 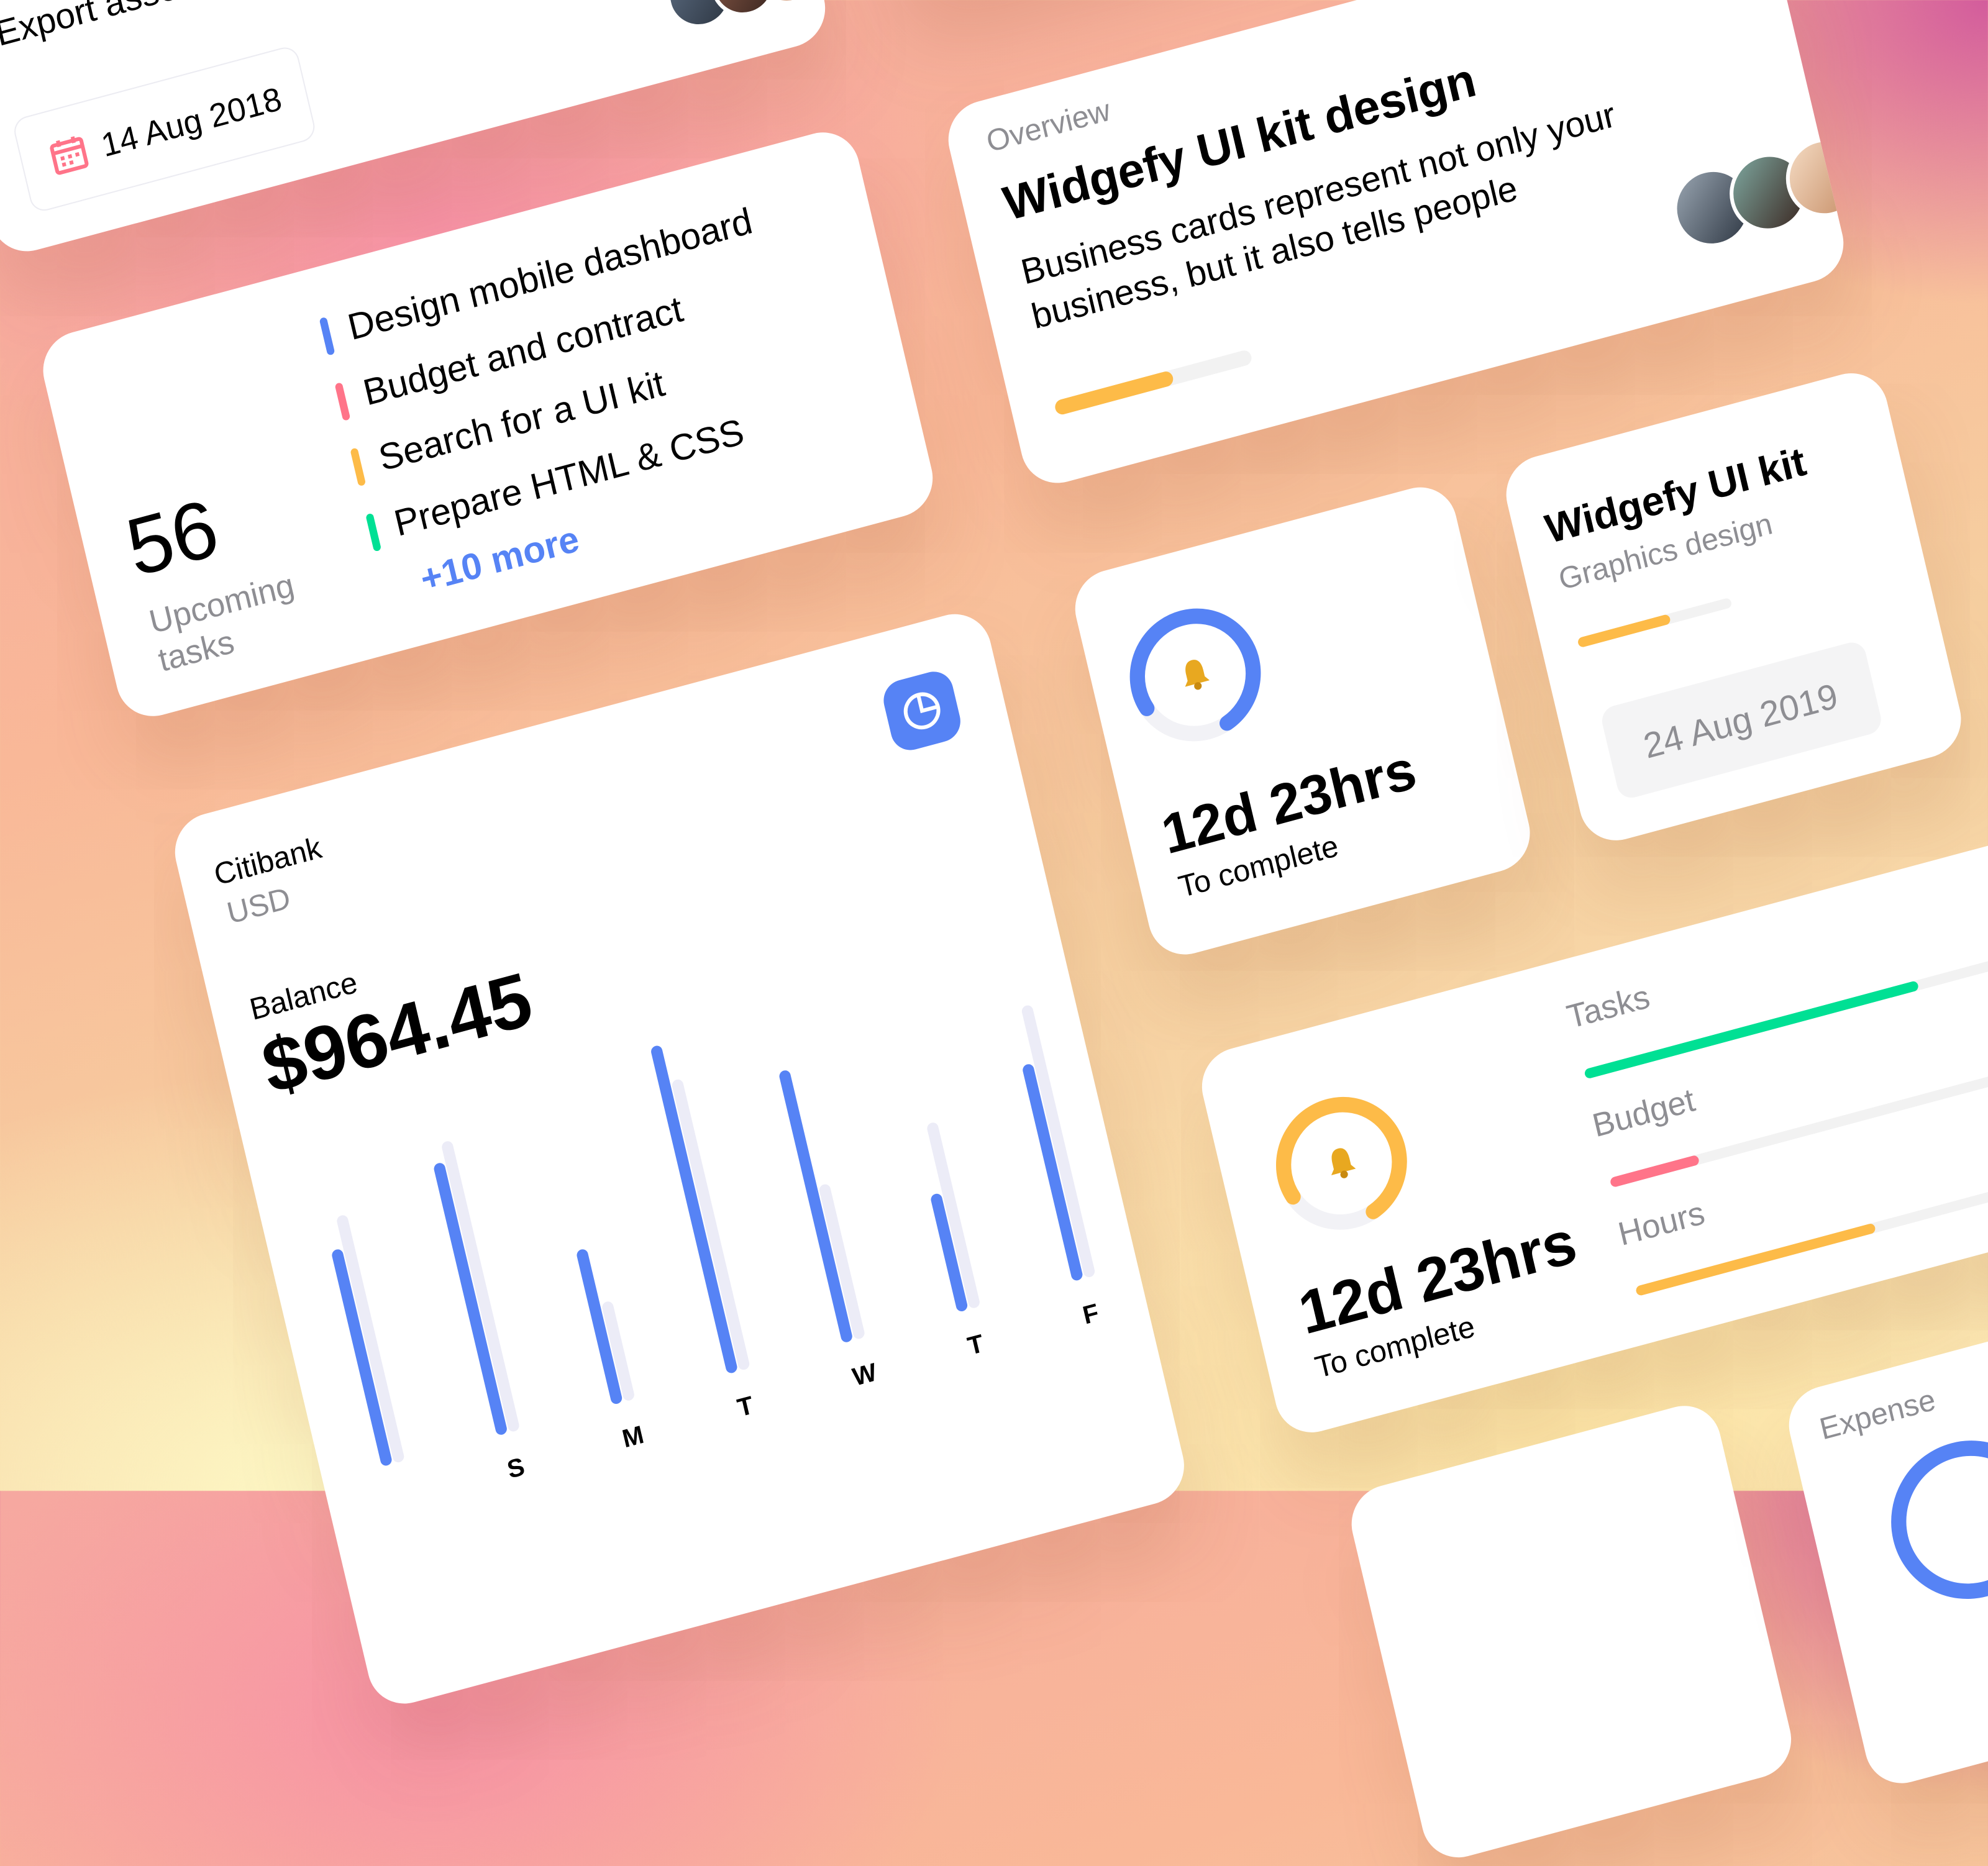 I want to click on progress-row-label: Budget, so click(x=1643, y=1112).